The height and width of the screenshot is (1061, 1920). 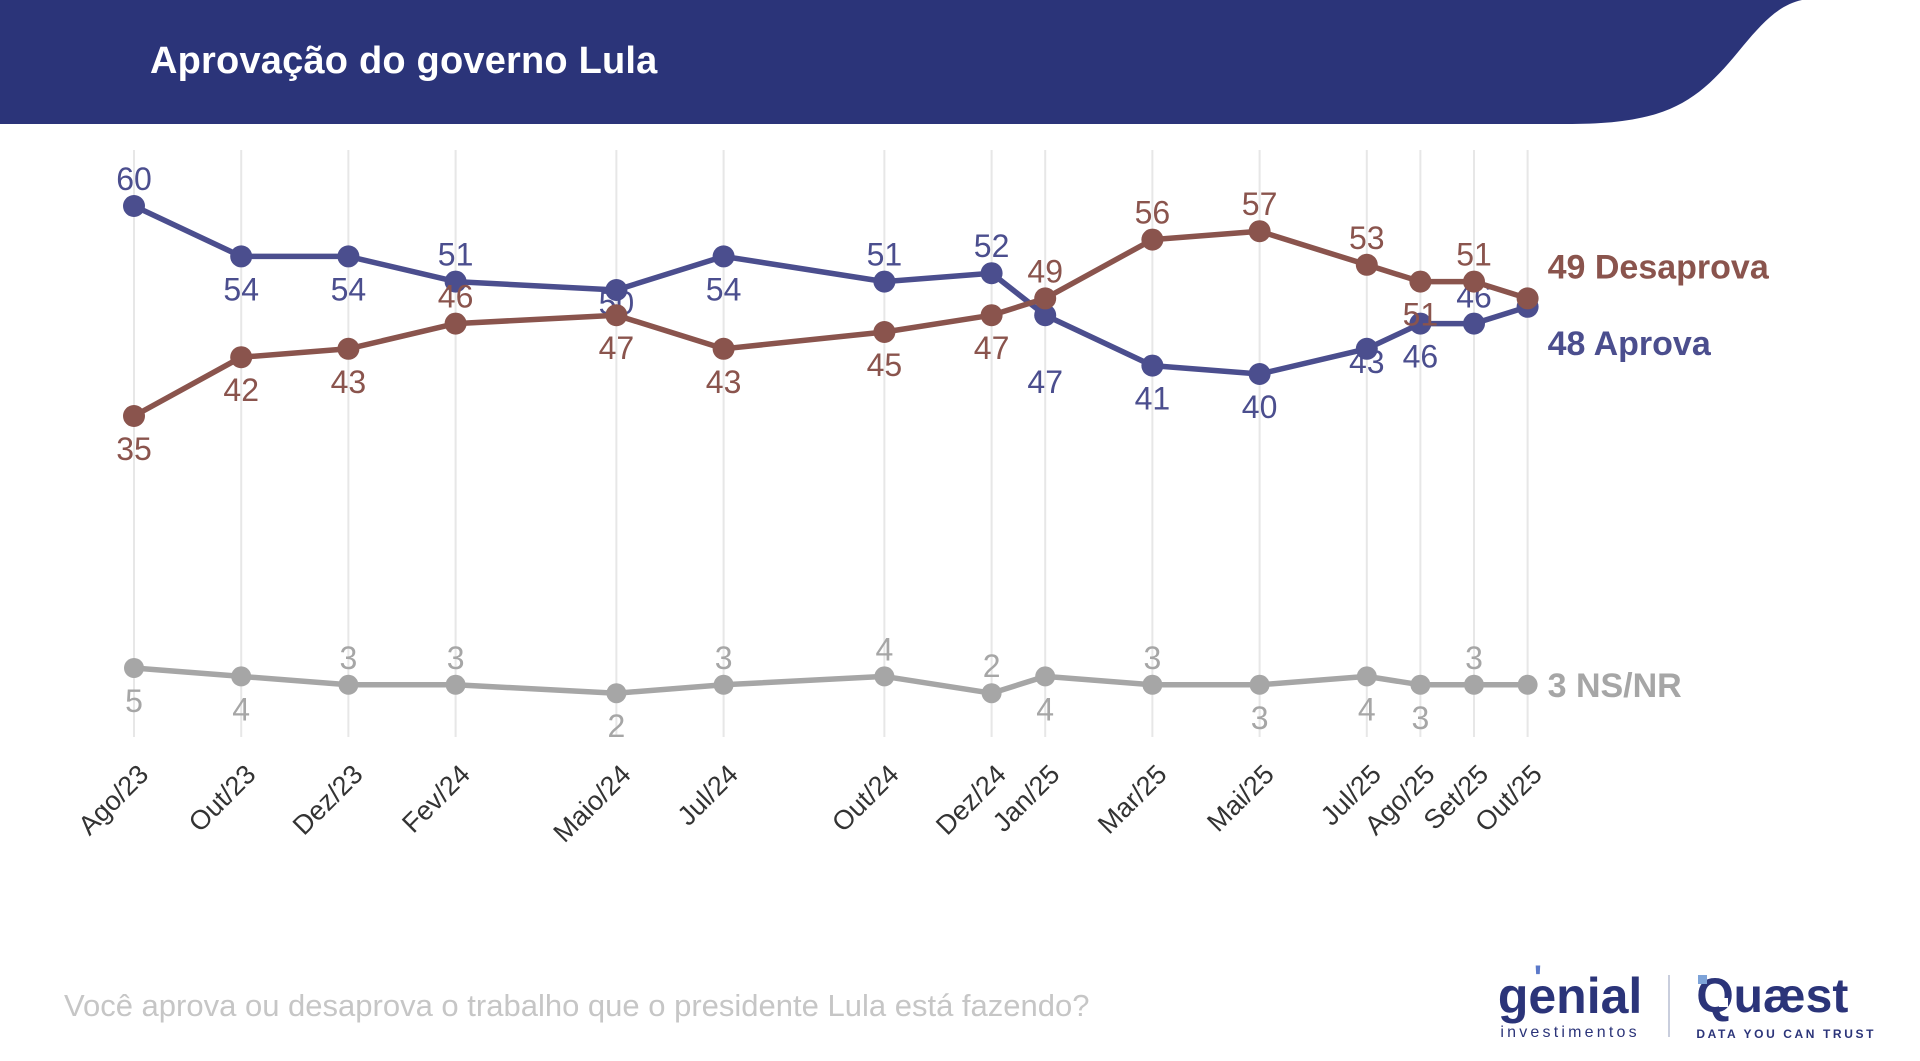 What do you see at coordinates (349, 658) in the screenshot?
I see `value-label-nsnr-Dez/23: 3` at bounding box center [349, 658].